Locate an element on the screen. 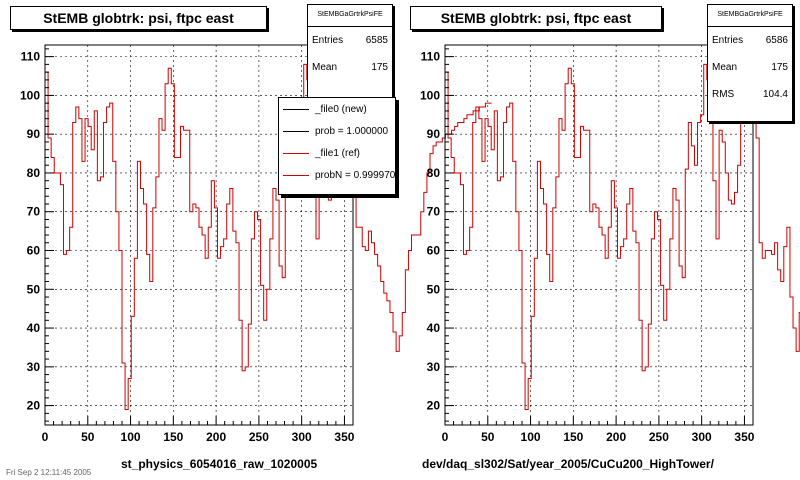  right-stats-mean-label: Mean is located at coordinates (725, 67).